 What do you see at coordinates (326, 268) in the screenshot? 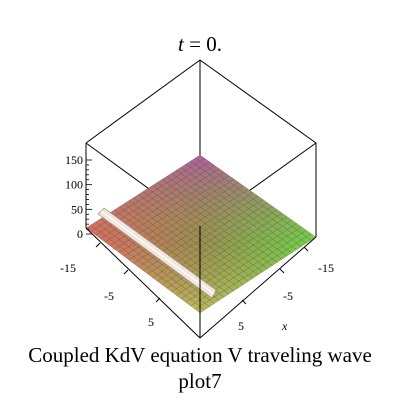
I see `x-tick-label: -15` at bounding box center [326, 268].